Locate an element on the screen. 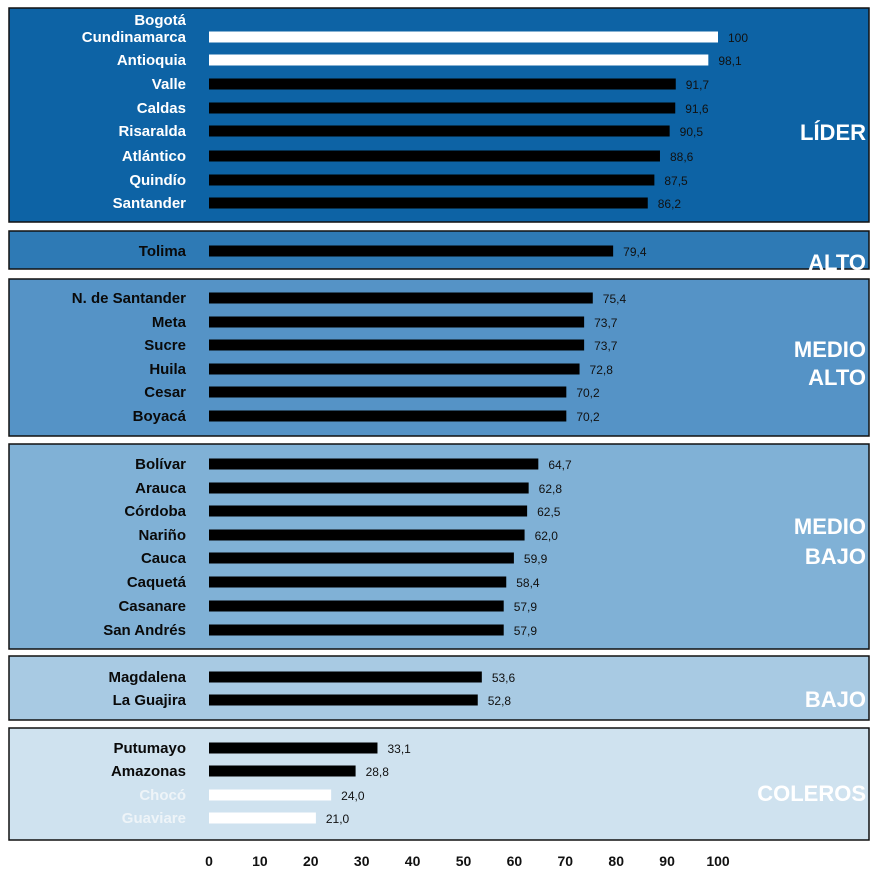 This screenshot has height=871, width=875. x-tick-label: 20 is located at coordinates (311, 861).